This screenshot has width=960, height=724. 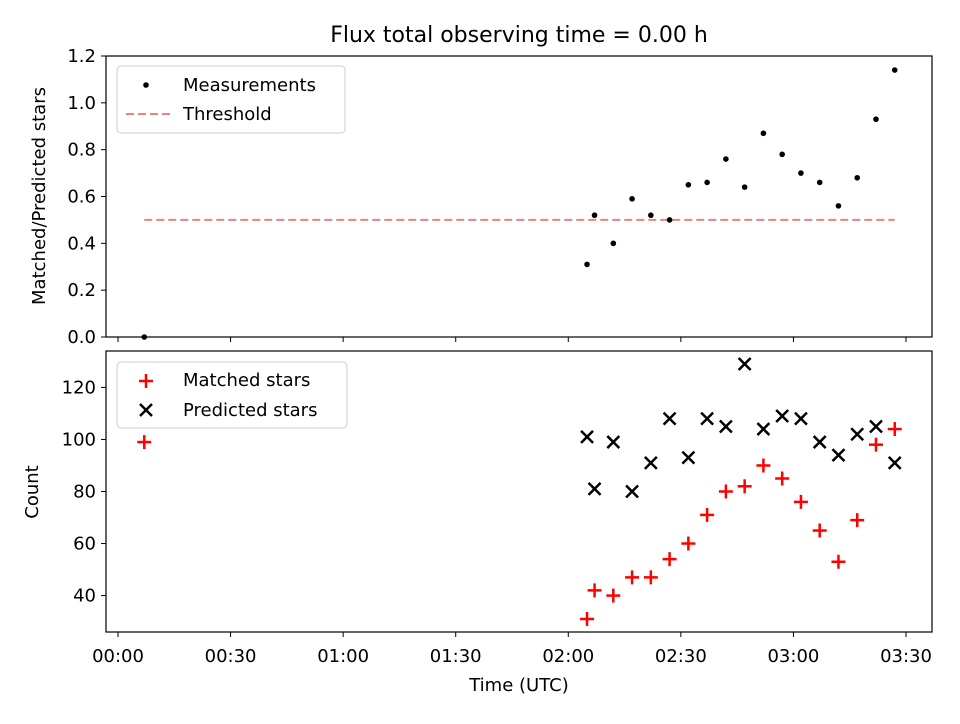 What do you see at coordinates (118, 656) in the screenshot?
I see `bottom-xtick-label: 00:00` at bounding box center [118, 656].